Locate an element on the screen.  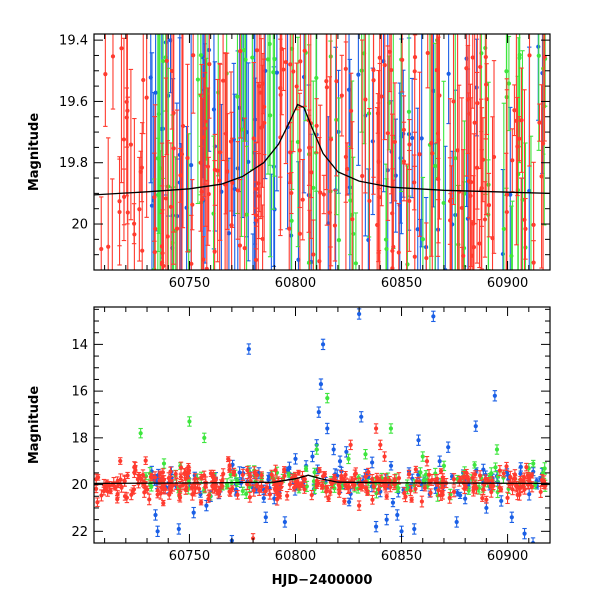
bottom-x-tick-label: 60900 is located at coordinates (507, 556).